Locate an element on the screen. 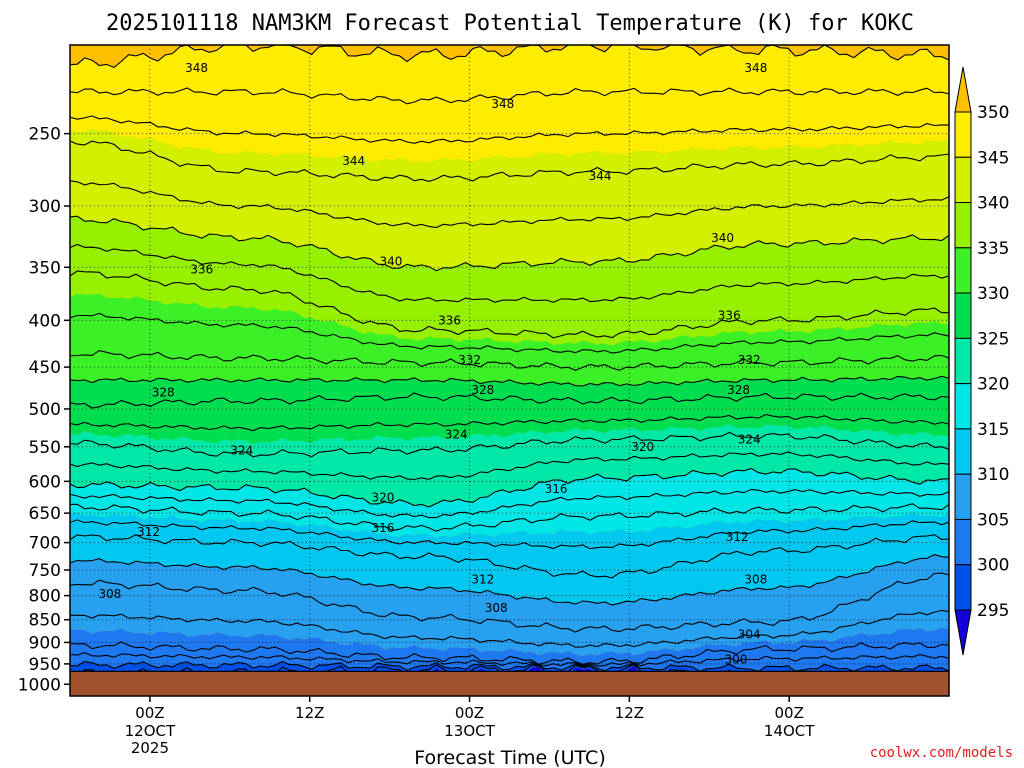 This screenshot has width=1024, height=768. colorbar-min-triangle is located at coordinates (963, 632).